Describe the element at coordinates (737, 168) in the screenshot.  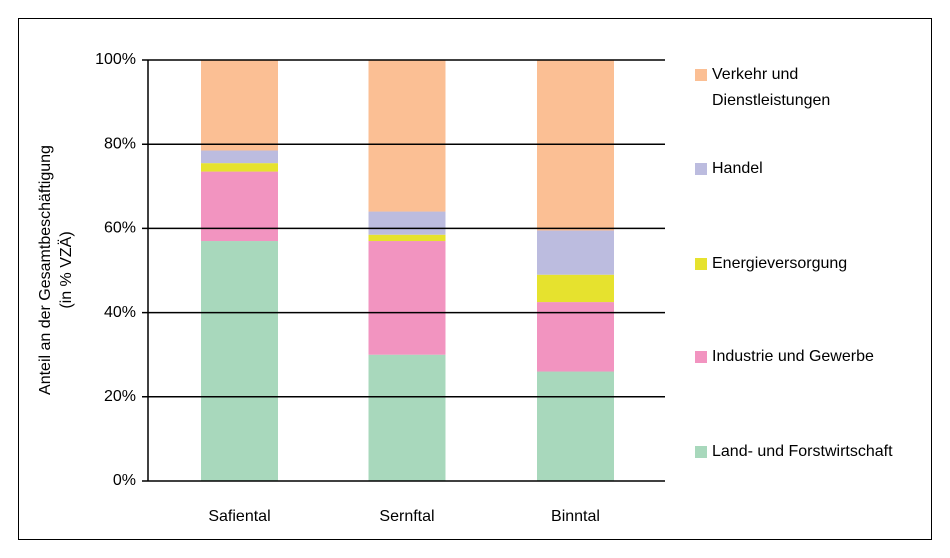
I see `legend-label: Handel` at that location.